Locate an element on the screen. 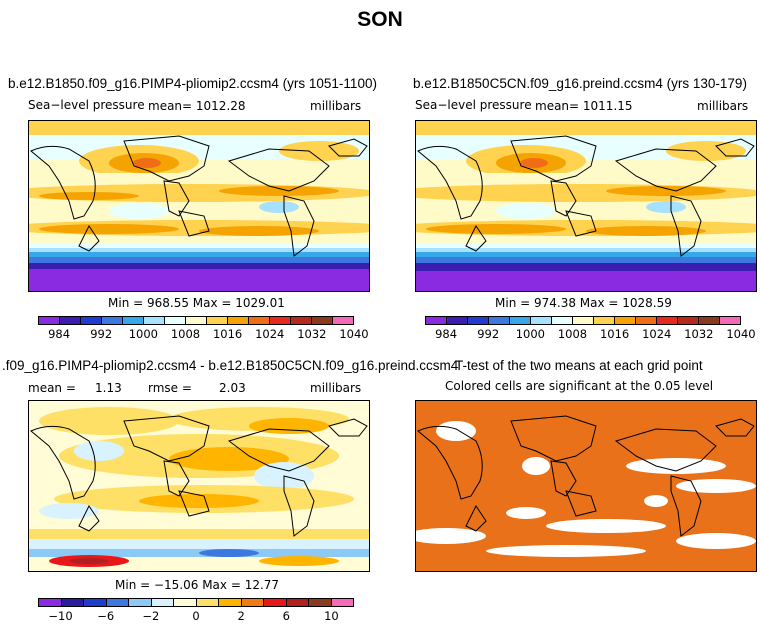 Image resolution: width=760 pixels, height=626 pixels. colorbar-tick-label: −6 is located at coordinates (106, 616).